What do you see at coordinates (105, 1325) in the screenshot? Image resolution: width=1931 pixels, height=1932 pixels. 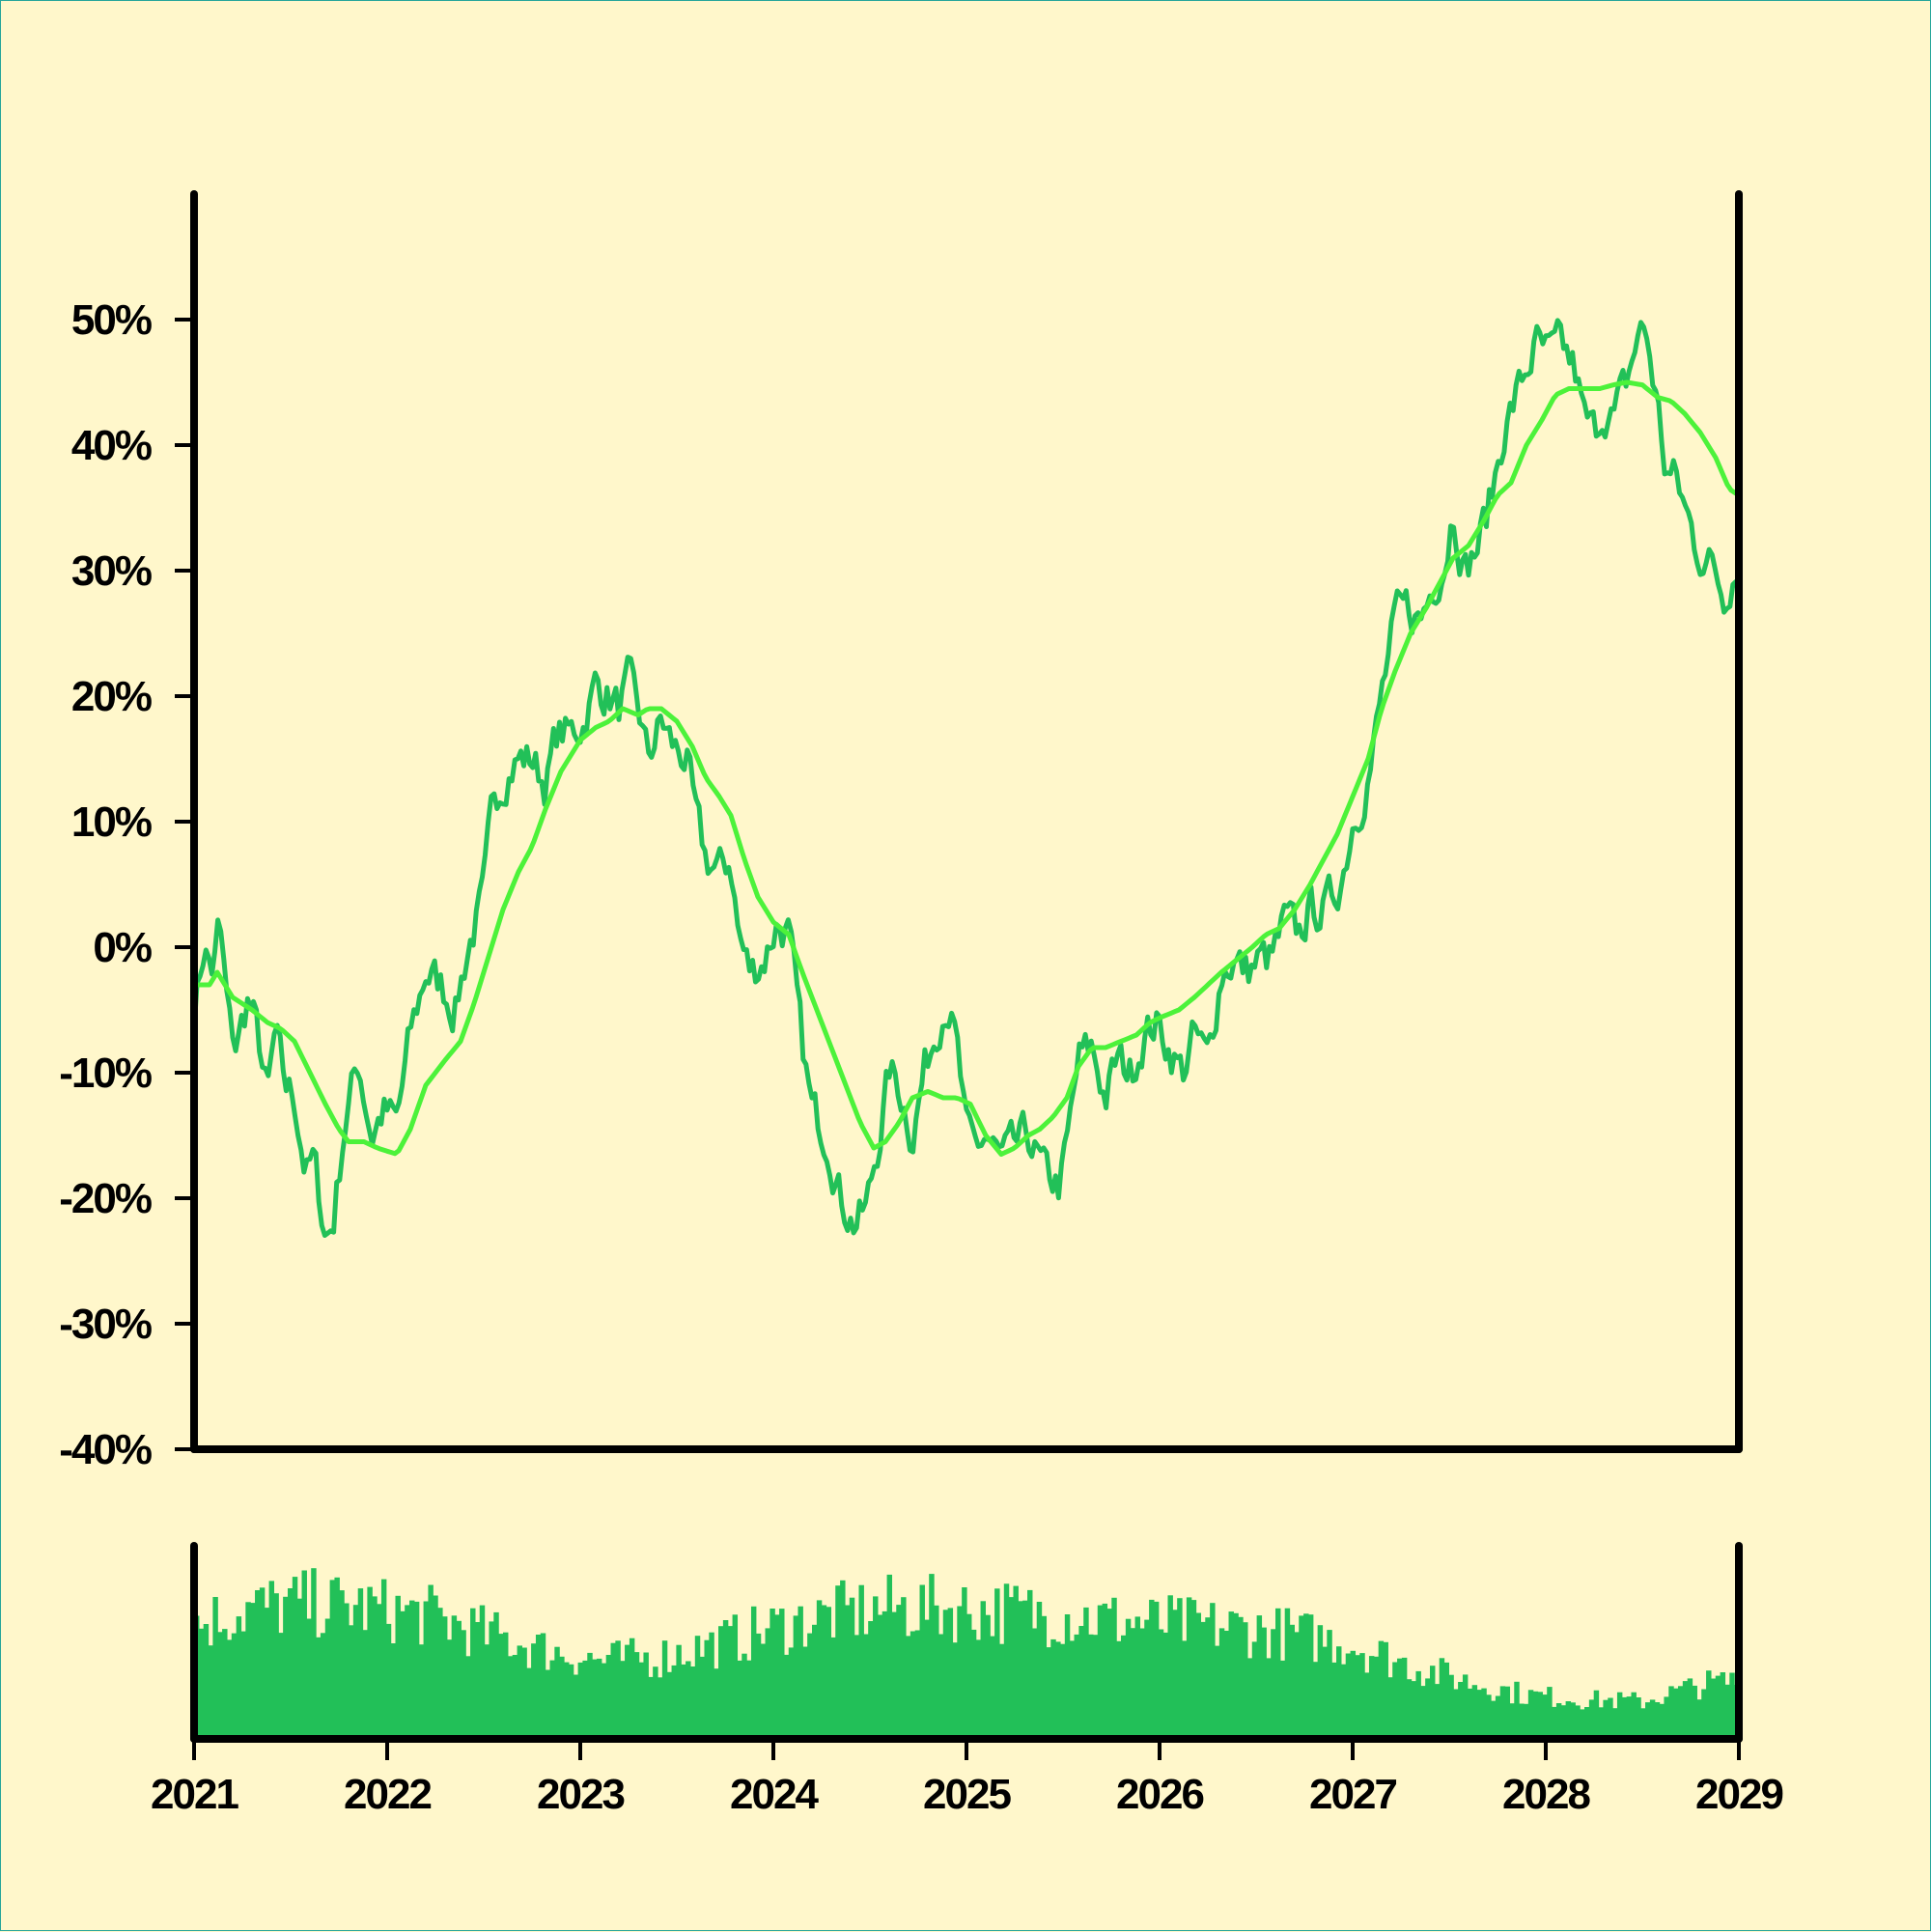 I see `y-tick-label: -30%` at bounding box center [105, 1325].